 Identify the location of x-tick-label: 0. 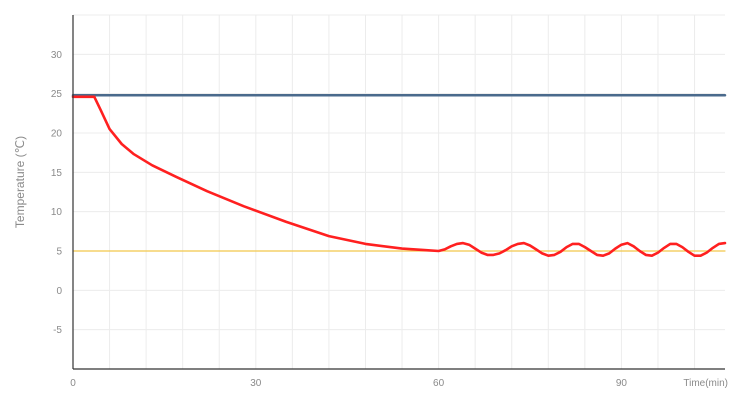
(73, 383).